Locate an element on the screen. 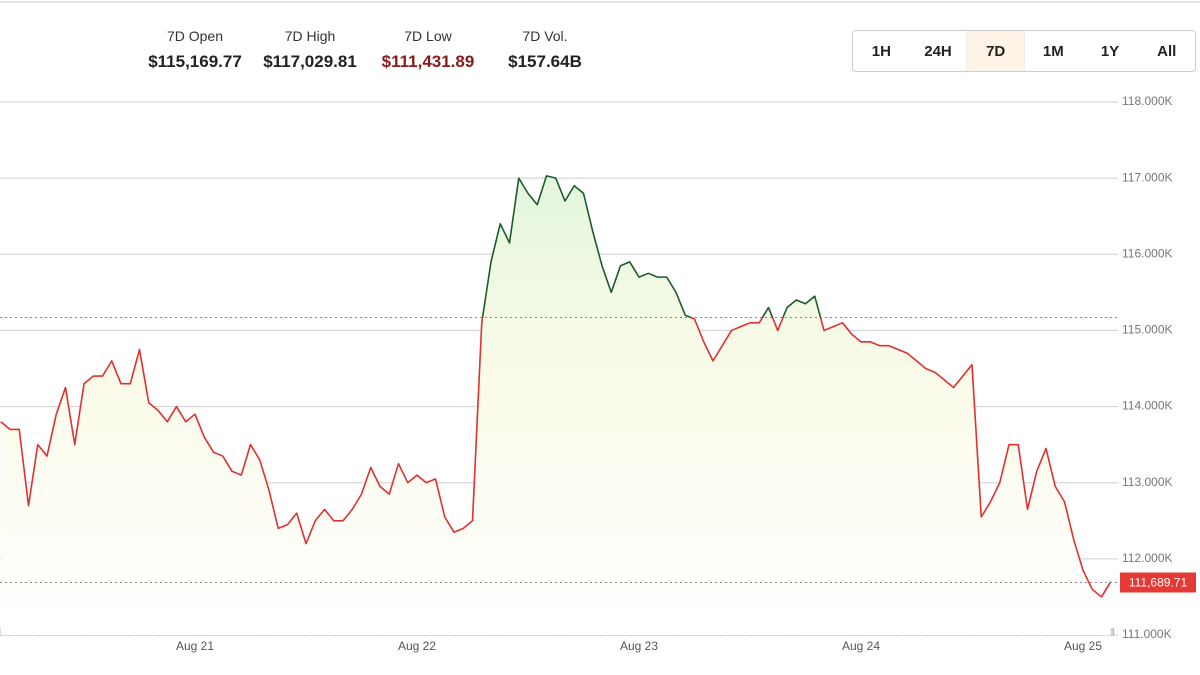 The width and height of the screenshot is (1200, 675). x-tick-label: Aug 24 is located at coordinates (861, 646).